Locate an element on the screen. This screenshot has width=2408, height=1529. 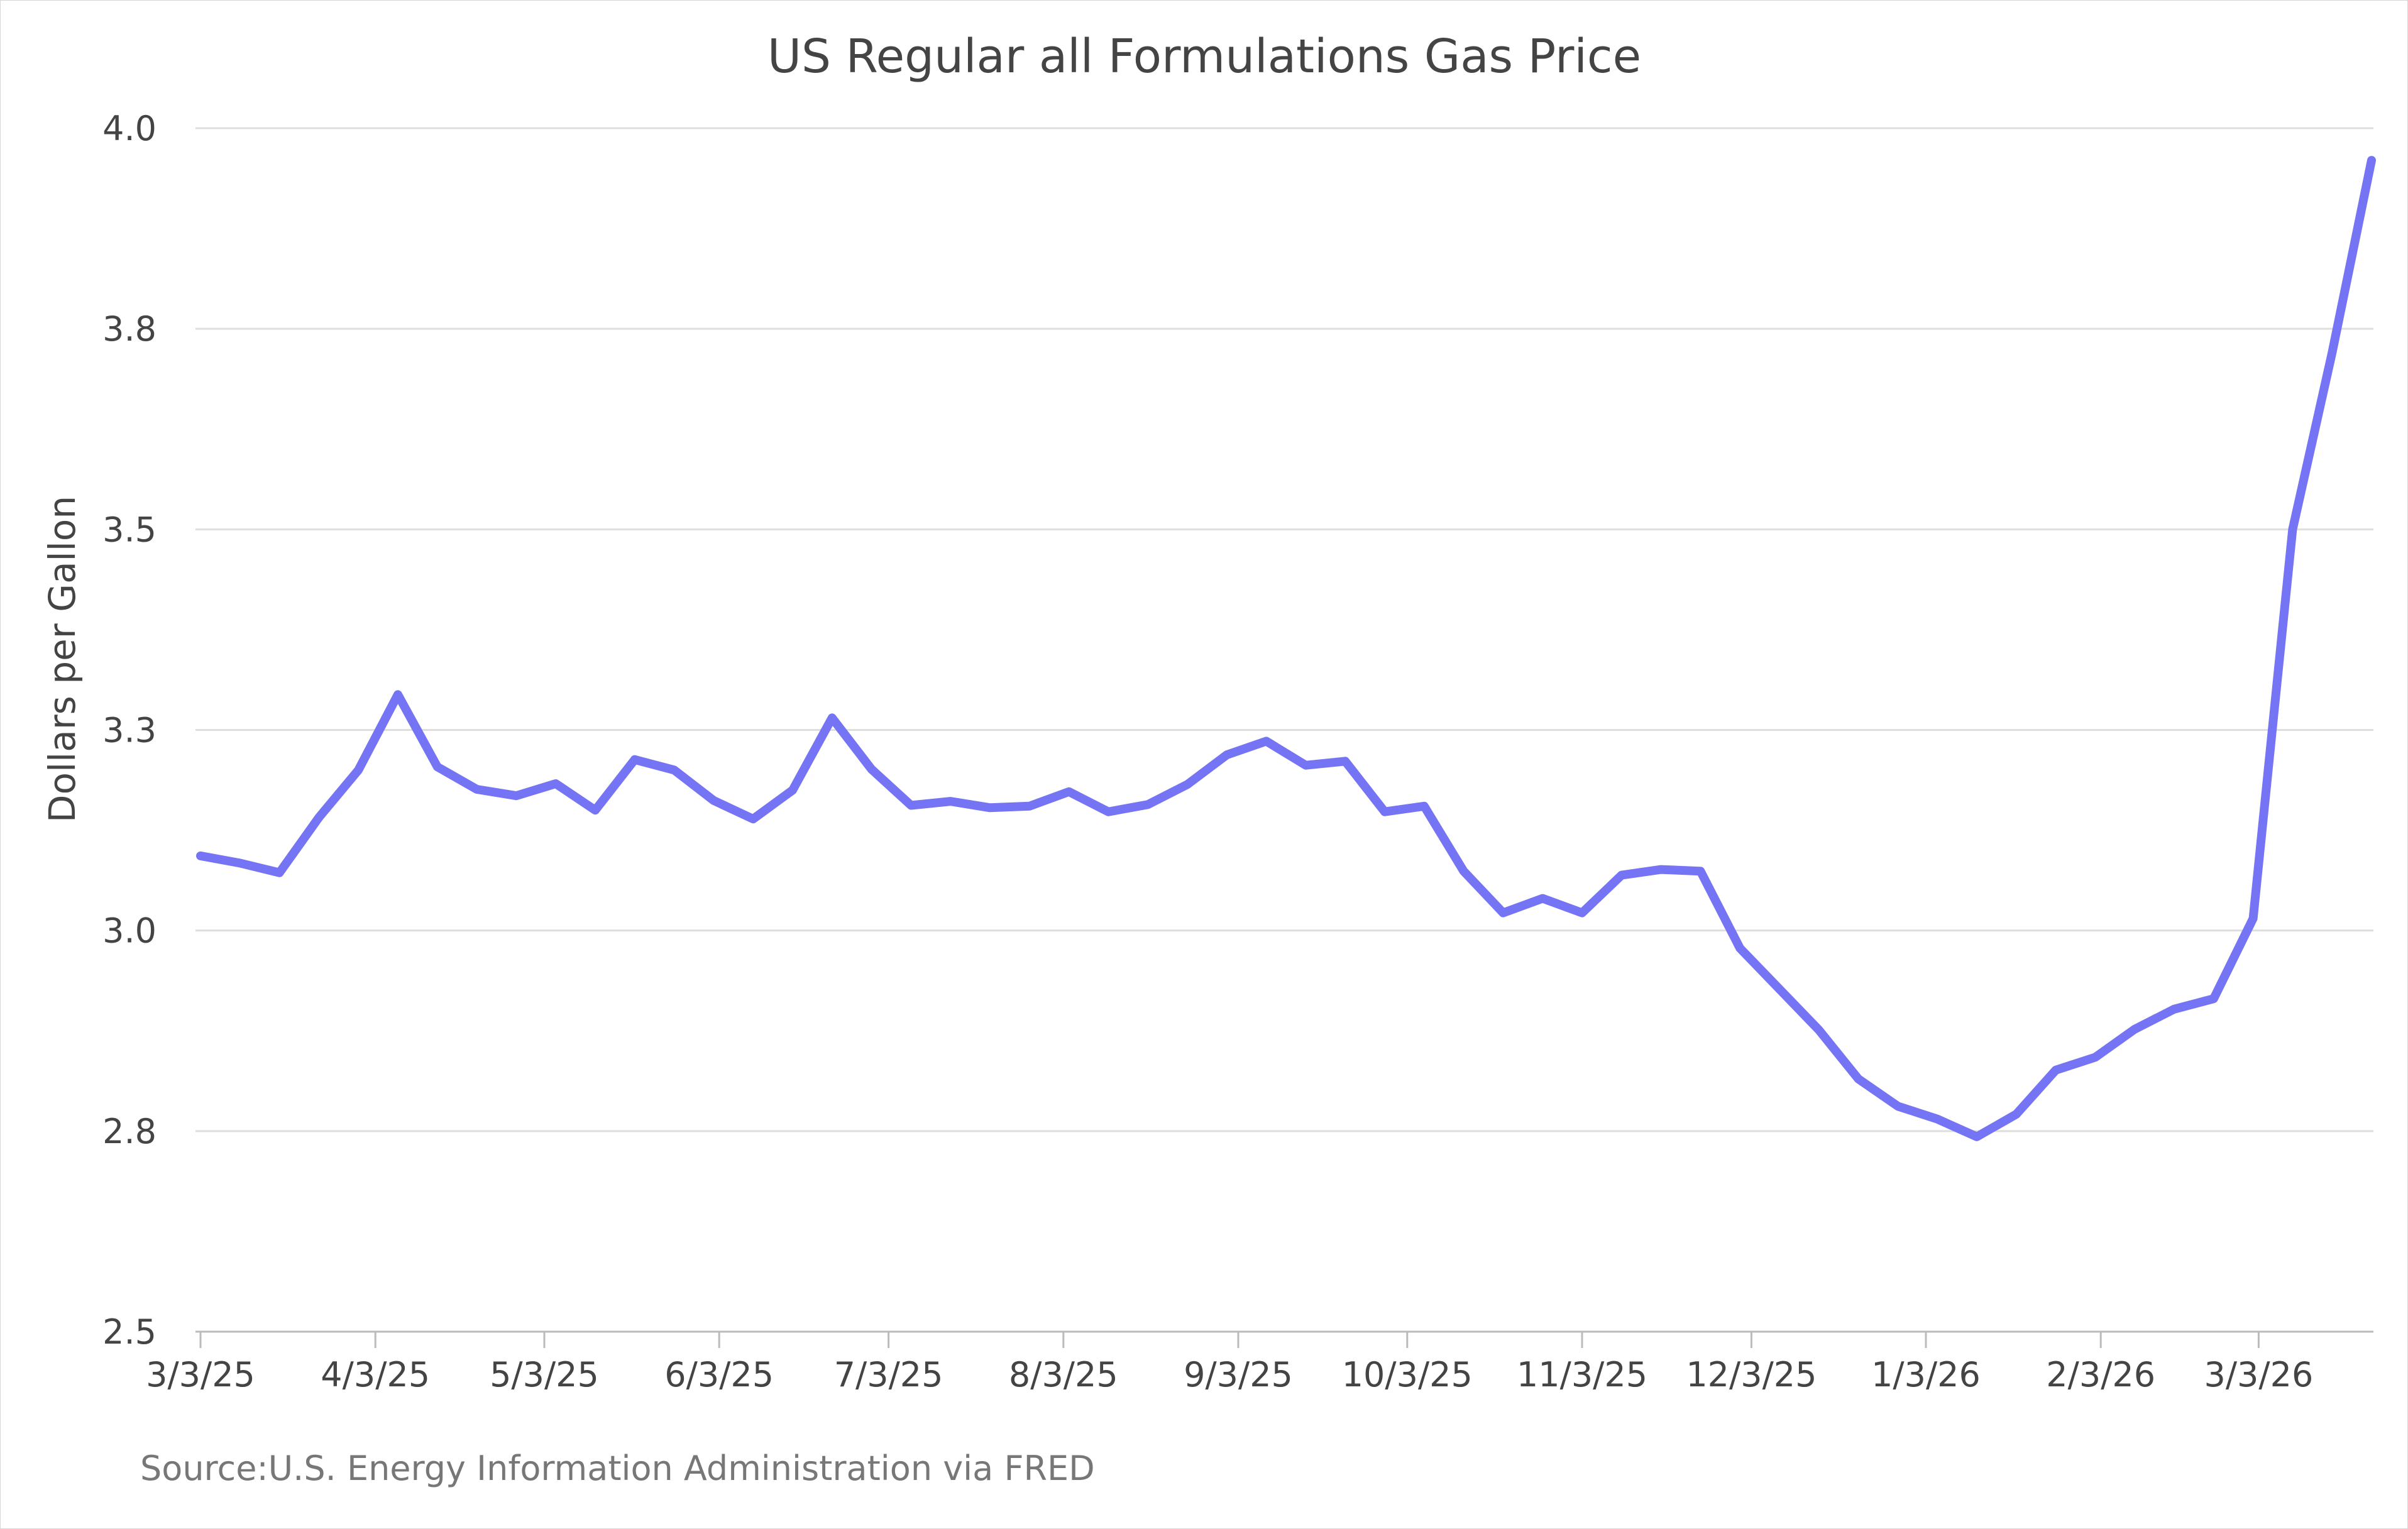
y-tick-label: 3.8 is located at coordinates (129, 329).